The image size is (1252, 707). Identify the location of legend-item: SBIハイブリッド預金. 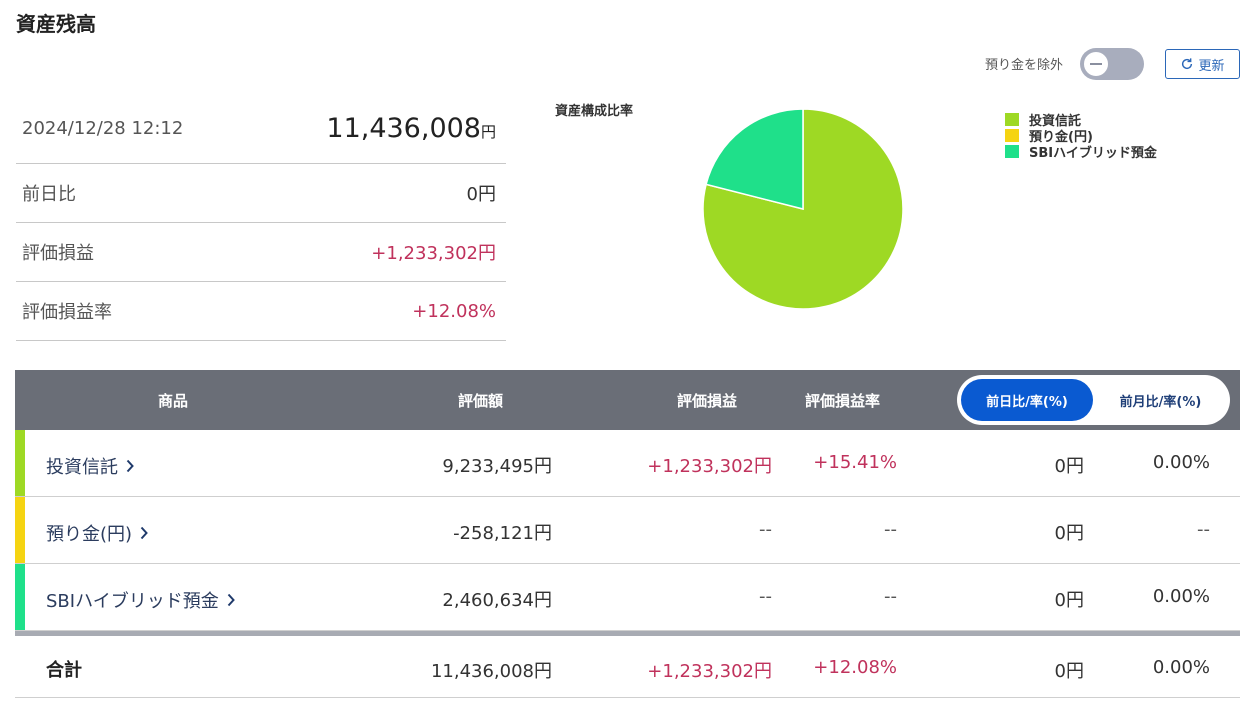
(1081, 152).